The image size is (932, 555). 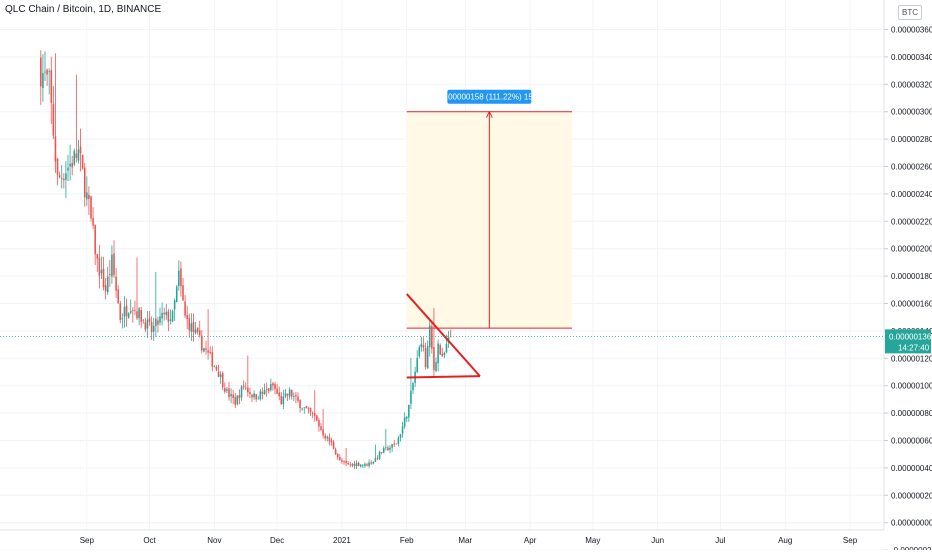 What do you see at coordinates (910, 12) in the screenshot?
I see `currency-badge: BTC` at bounding box center [910, 12].